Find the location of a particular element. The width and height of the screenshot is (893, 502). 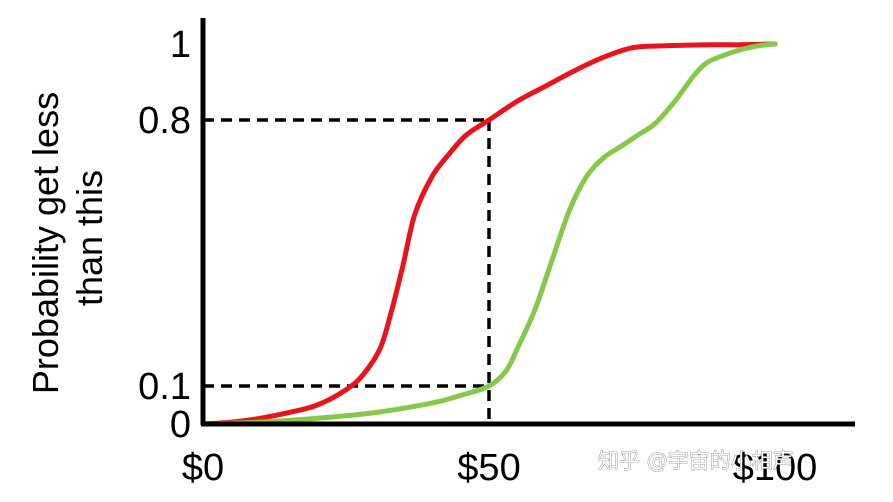

x-tick-labels: $0 $50 $100 is located at coordinates (499, 468).